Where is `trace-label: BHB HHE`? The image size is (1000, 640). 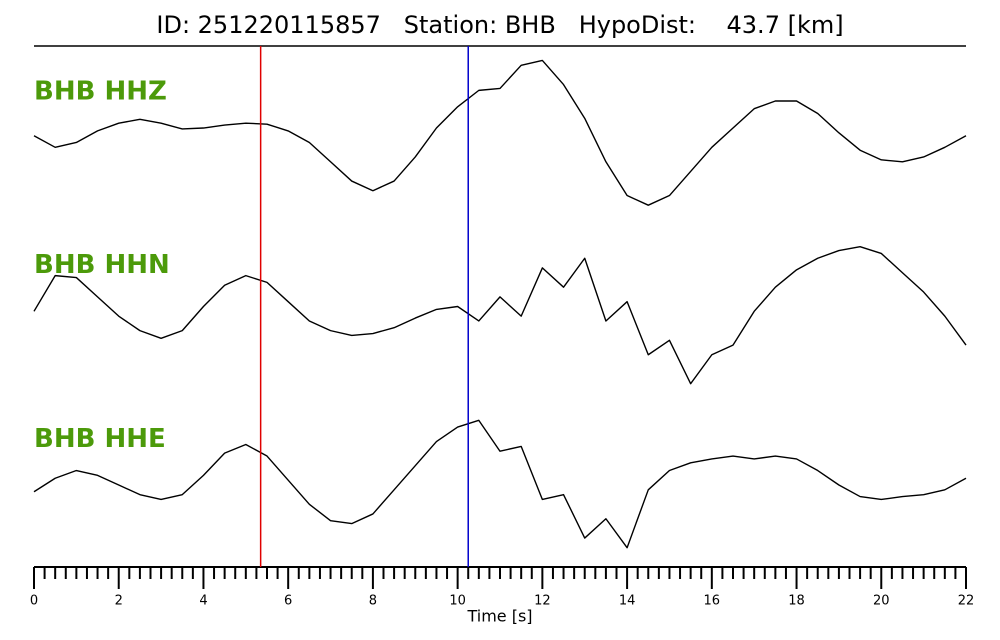
trace-label: BHB HHE is located at coordinates (100, 439).